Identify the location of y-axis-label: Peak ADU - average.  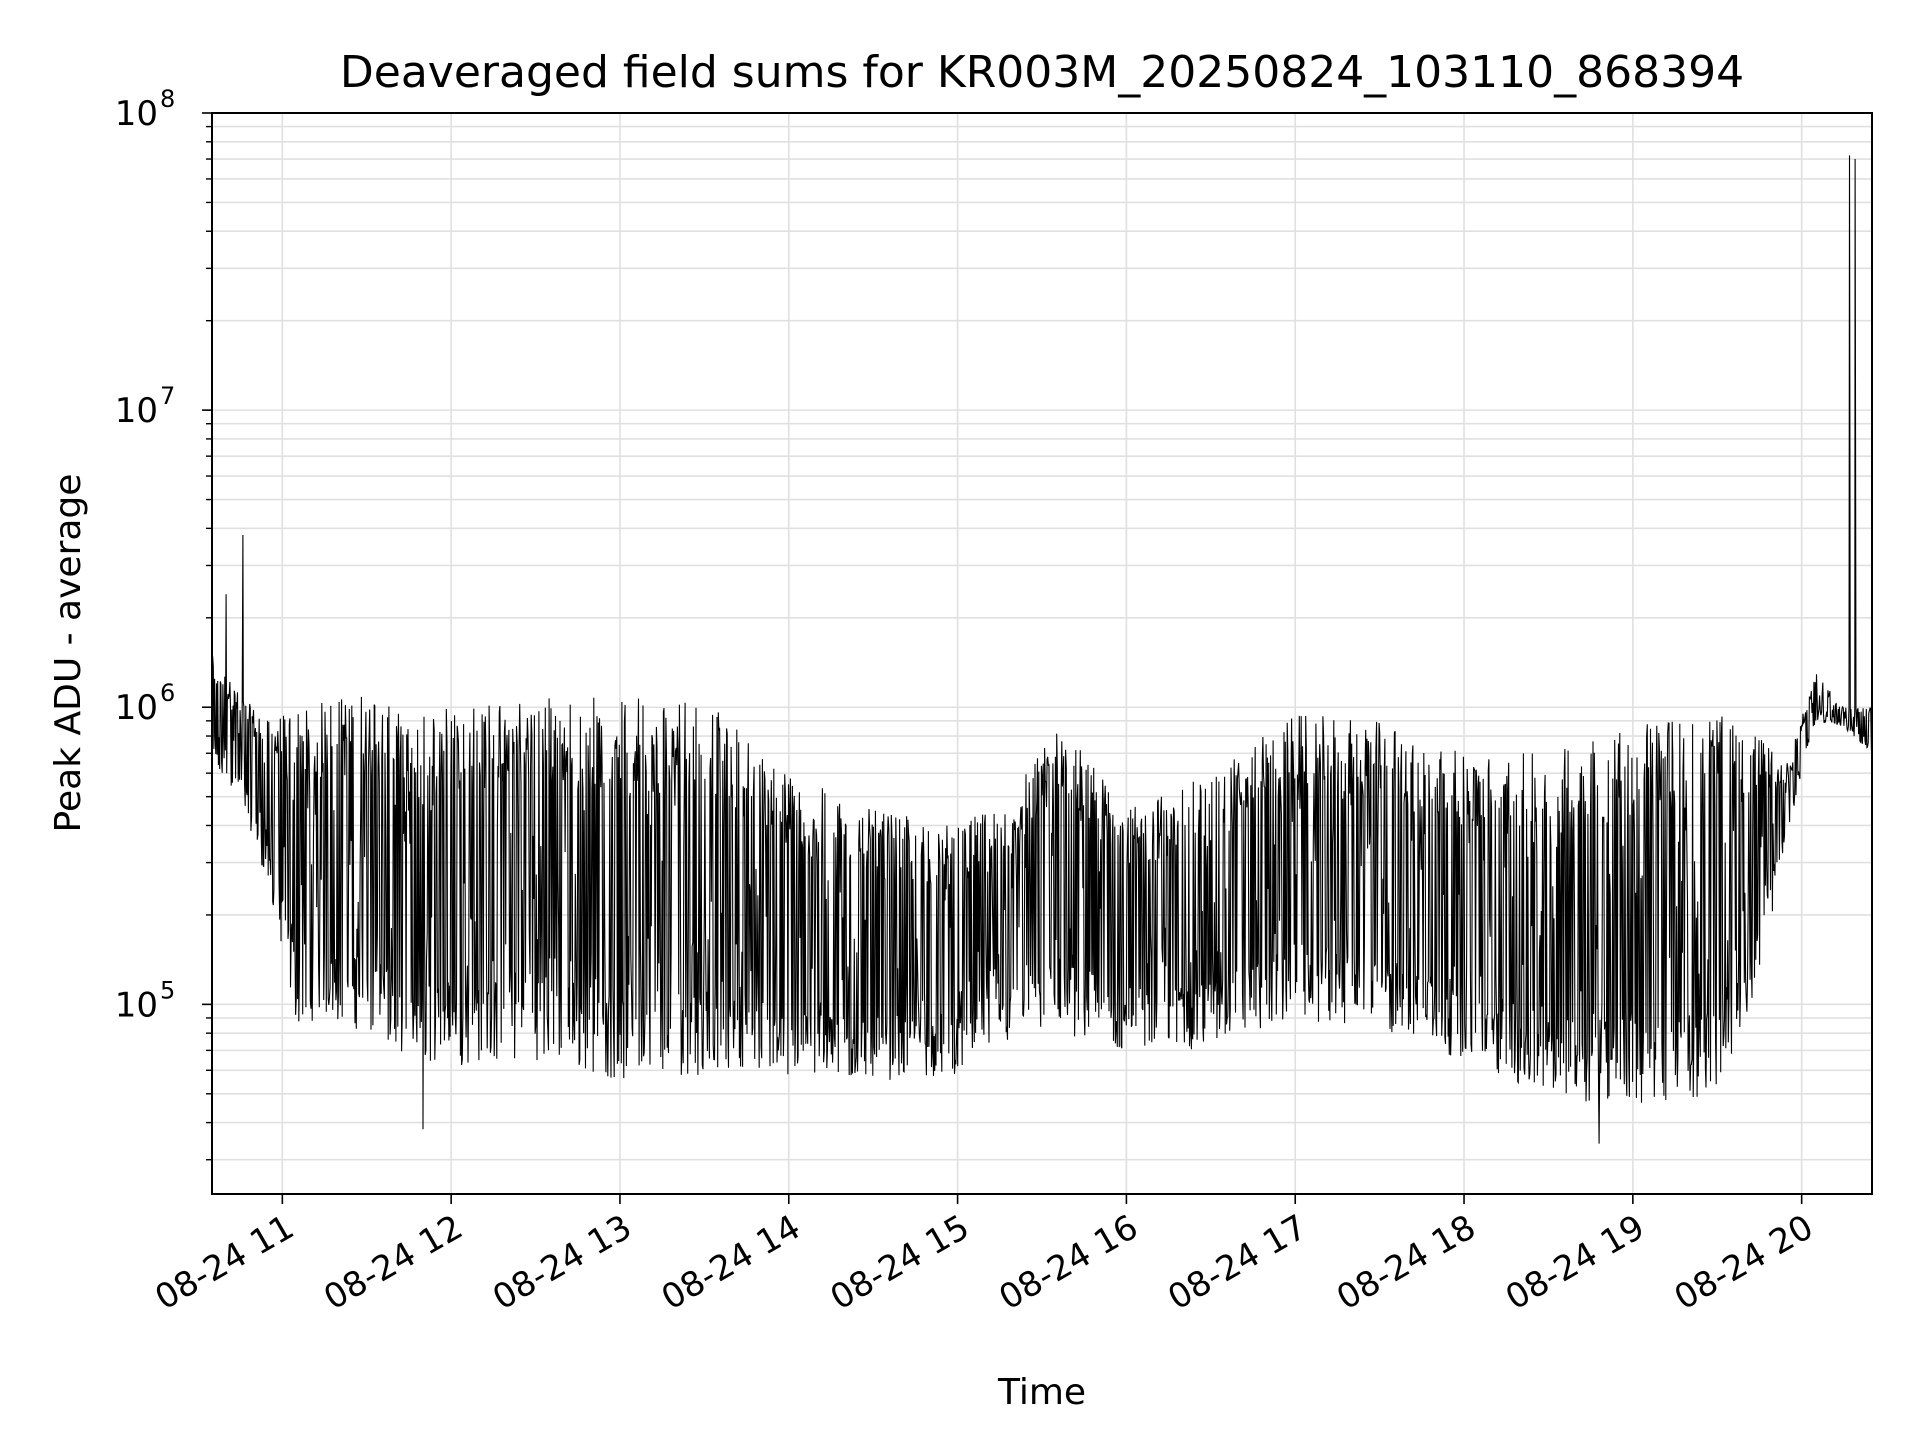
(68, 653).